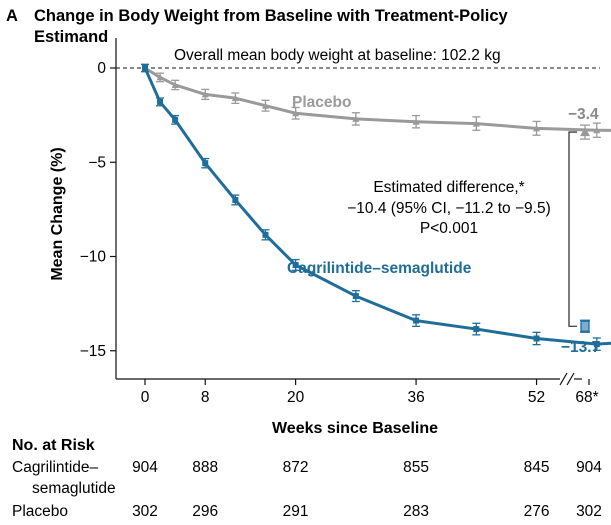 The height and width of the screenshot is (525, 611). I want to click on risk-row-label-combo-2: semaglutide, so click(74, 488).